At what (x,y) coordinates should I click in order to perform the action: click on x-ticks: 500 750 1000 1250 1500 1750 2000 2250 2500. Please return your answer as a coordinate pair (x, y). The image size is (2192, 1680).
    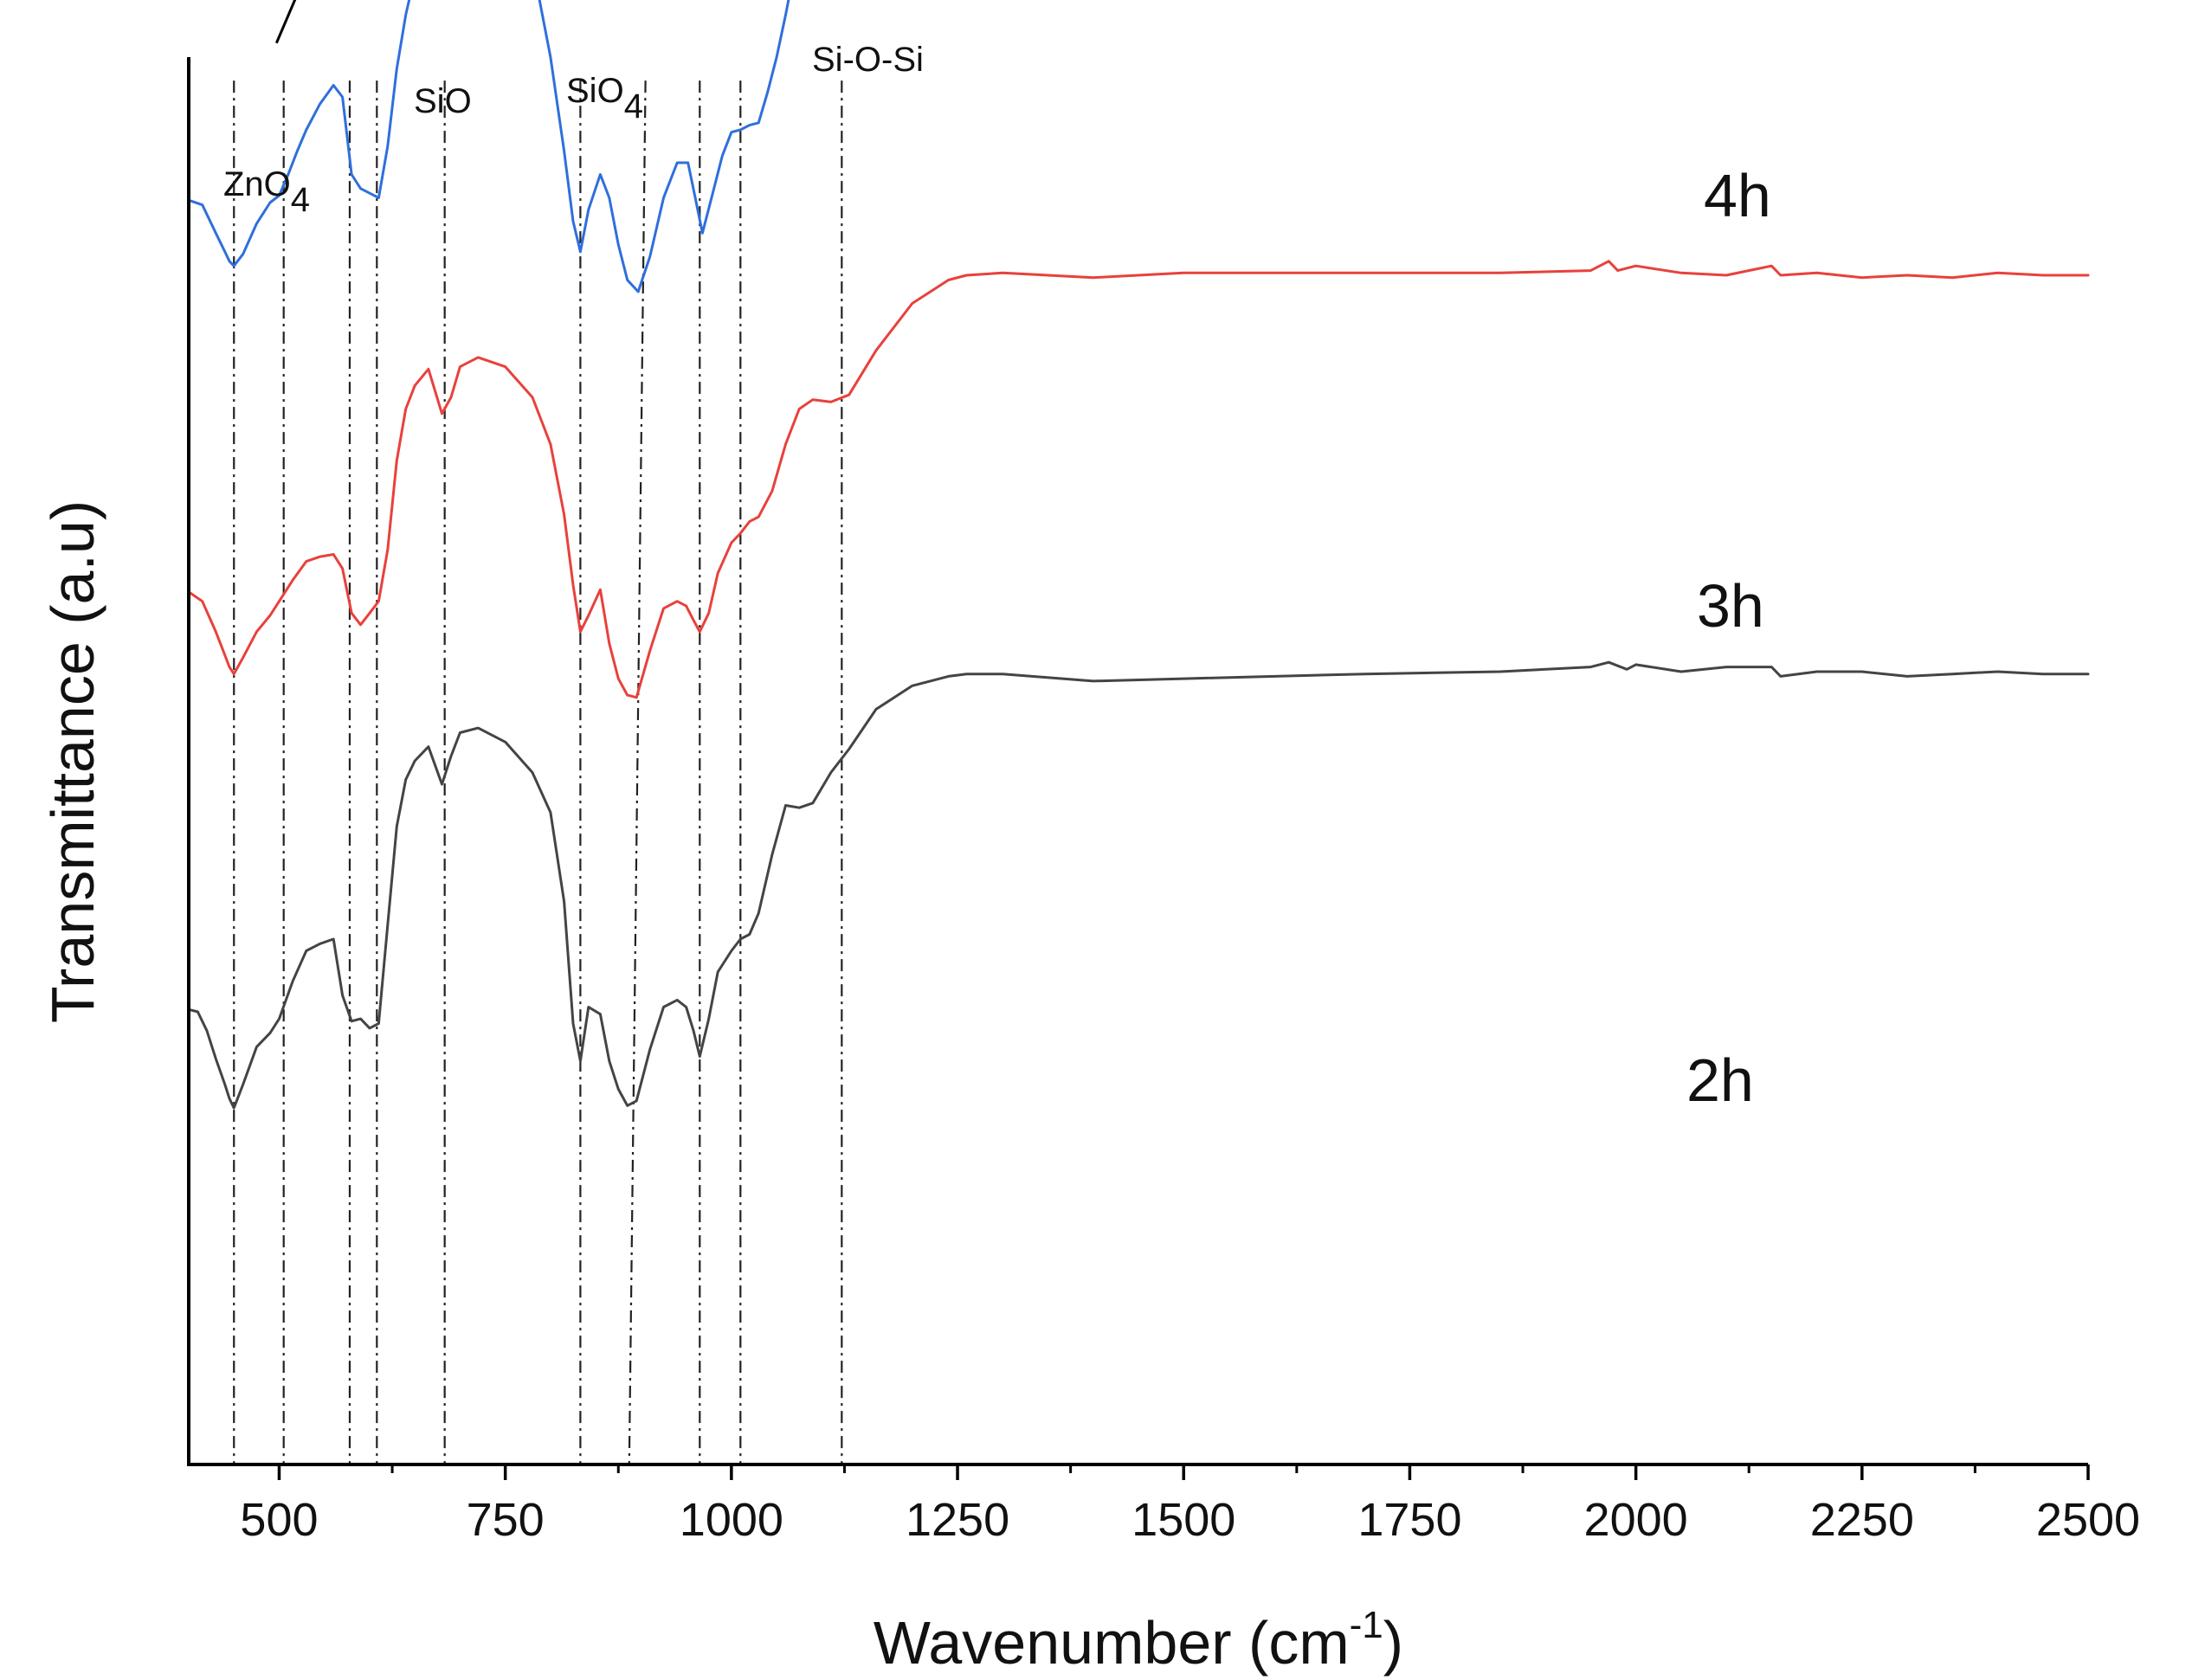
    Looking at the image, I should click on (1190, 1505).